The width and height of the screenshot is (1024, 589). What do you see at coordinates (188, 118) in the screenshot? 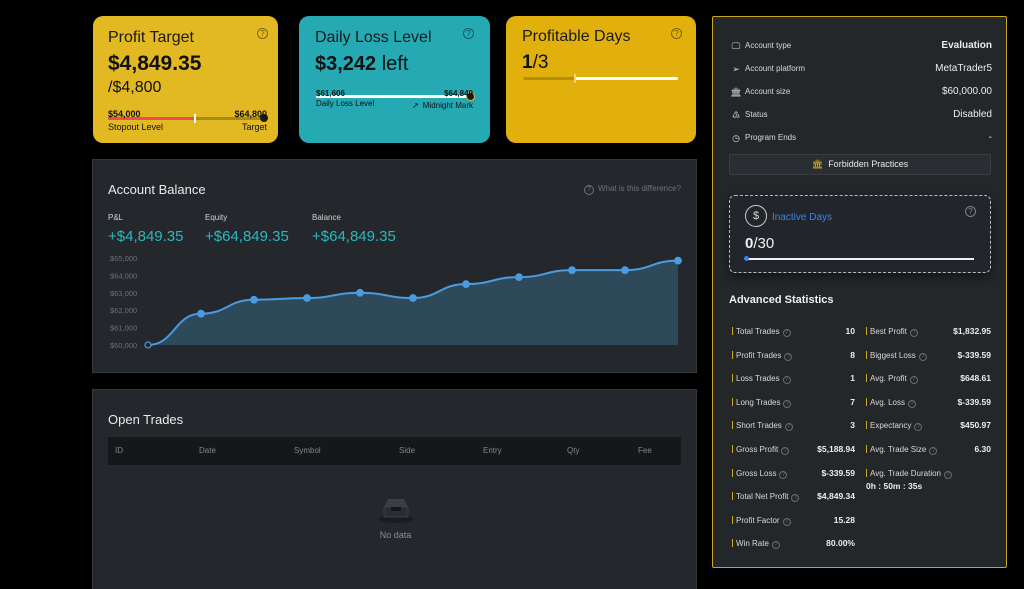
I see `profit-target-progress-bar` at bounding box center [188, 118].